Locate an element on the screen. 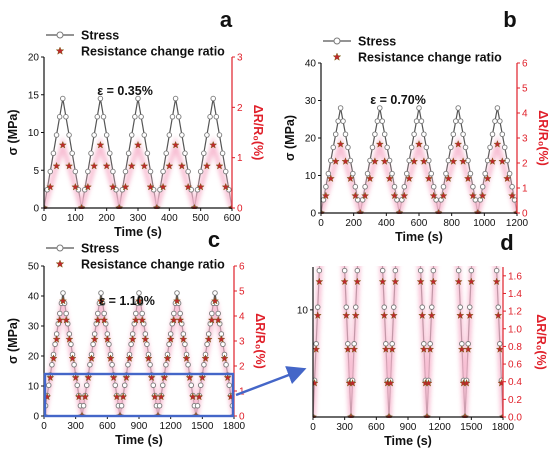 This screenshot has height=452, width=550. x-tick-label: 800 is located at coordinates (451, 223).